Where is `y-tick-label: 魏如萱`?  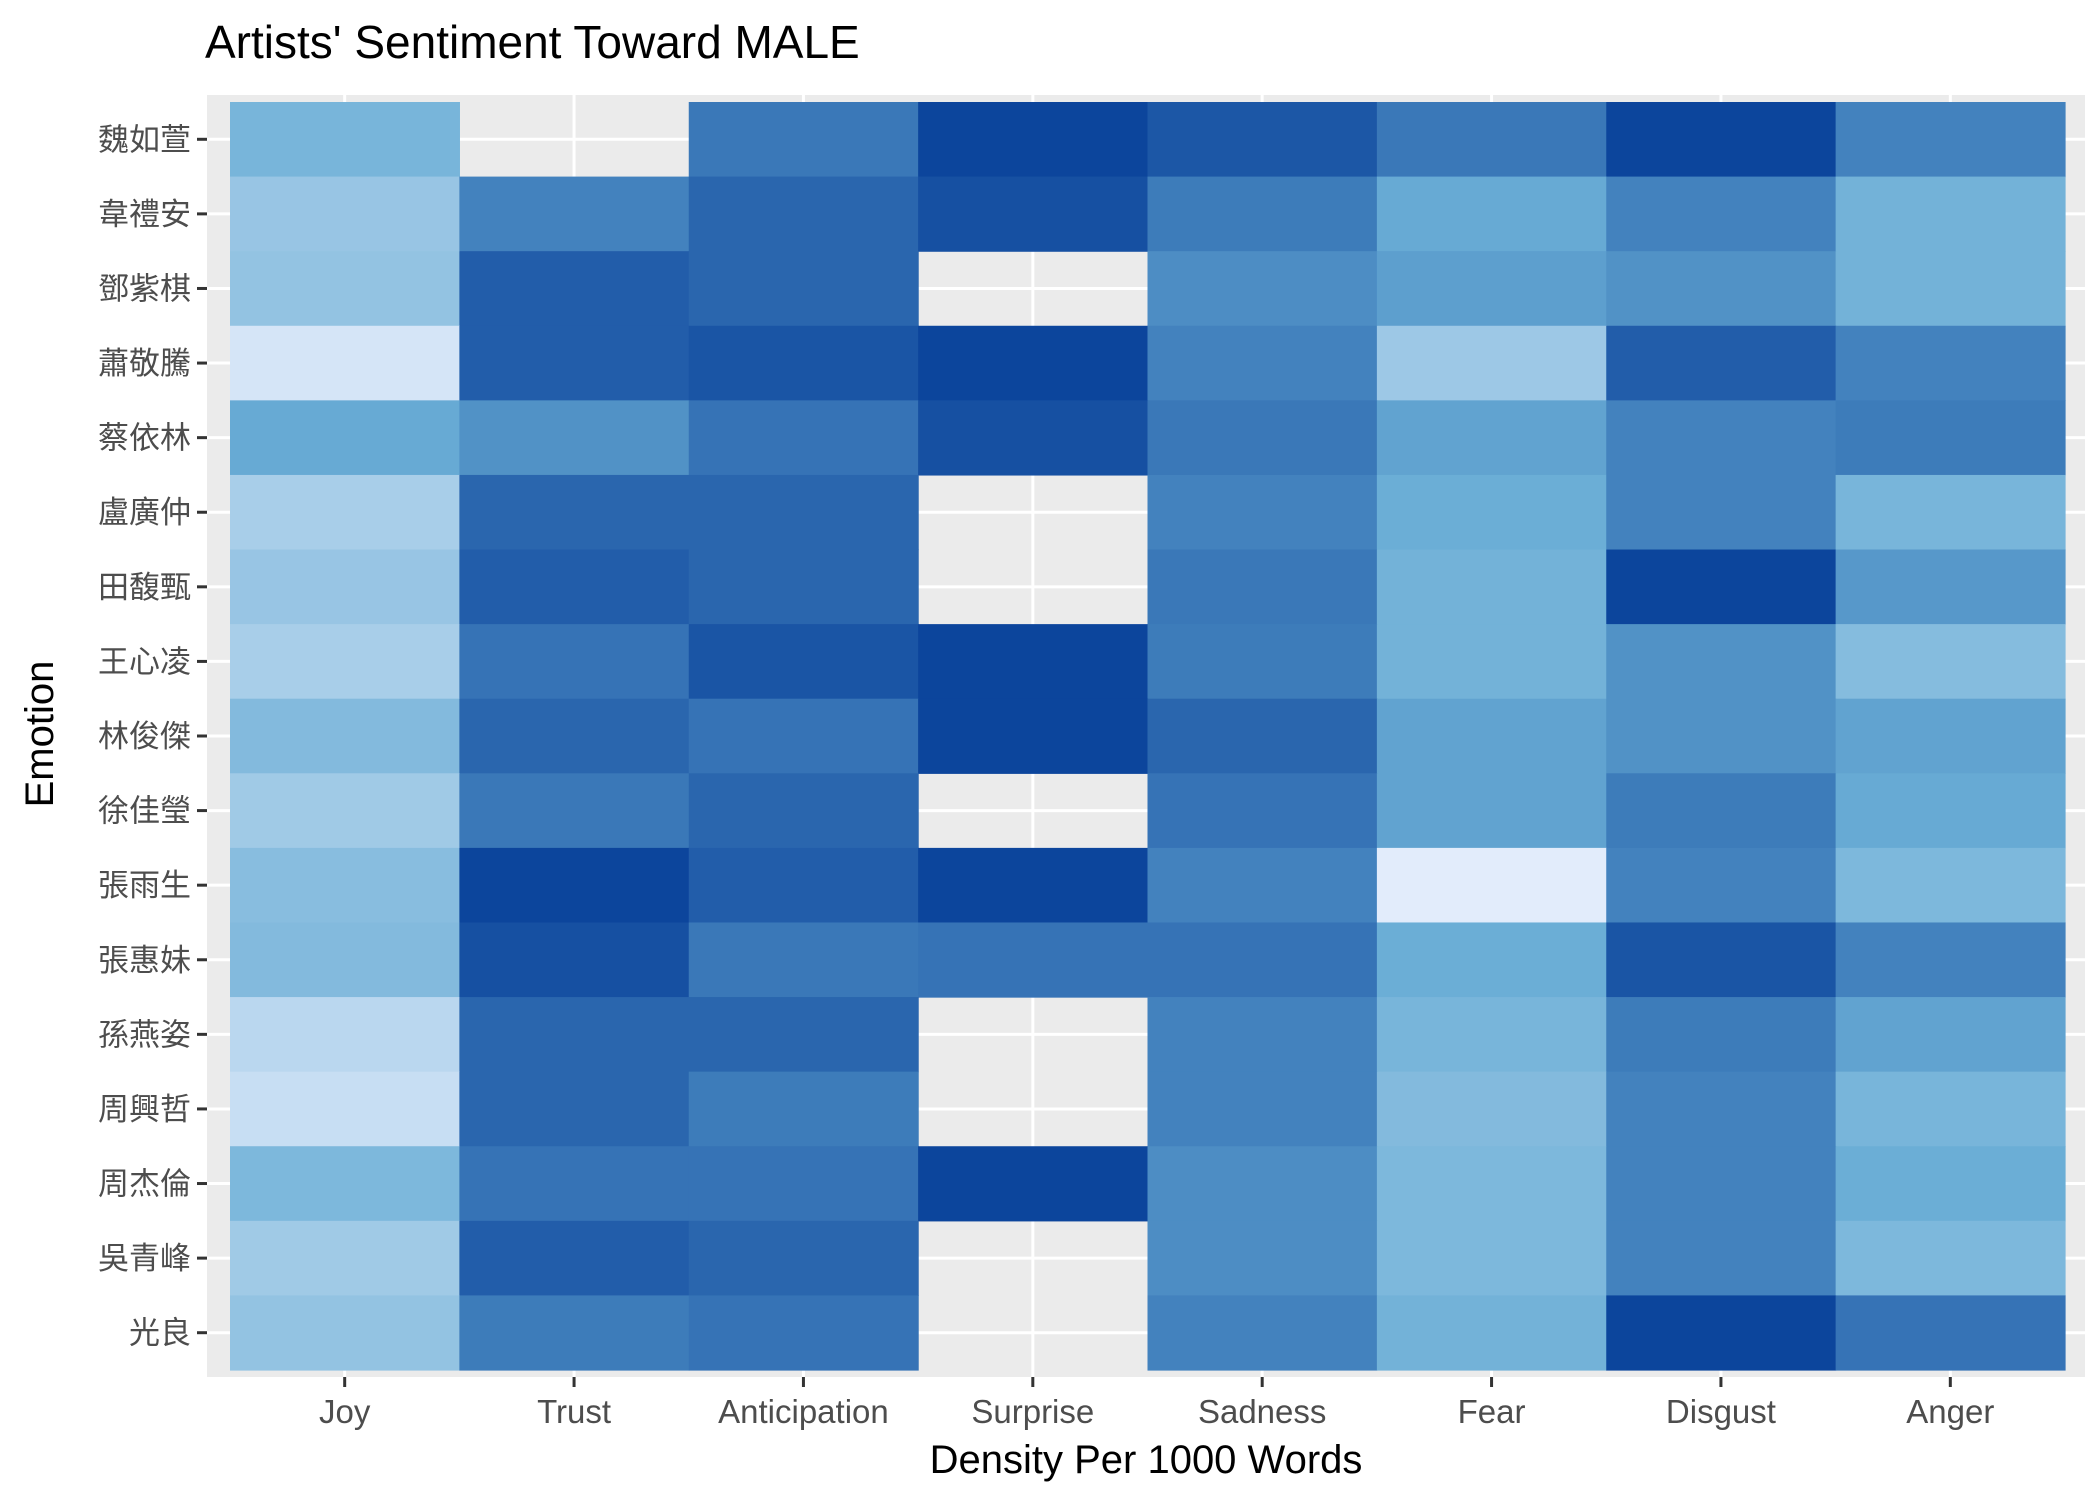
y-tick-label: 魏如萱 is located at coordinates (144, 140).